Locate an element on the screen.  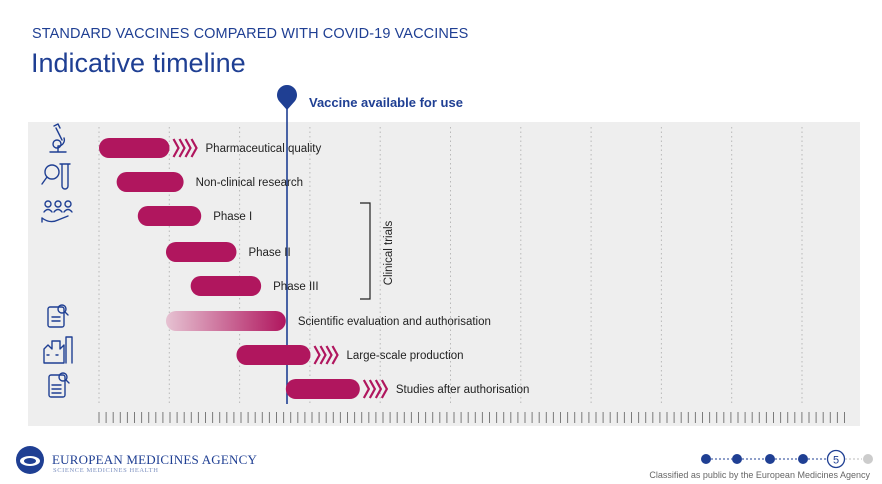
stage-label: Phase I is located at coordinates (232, 217).